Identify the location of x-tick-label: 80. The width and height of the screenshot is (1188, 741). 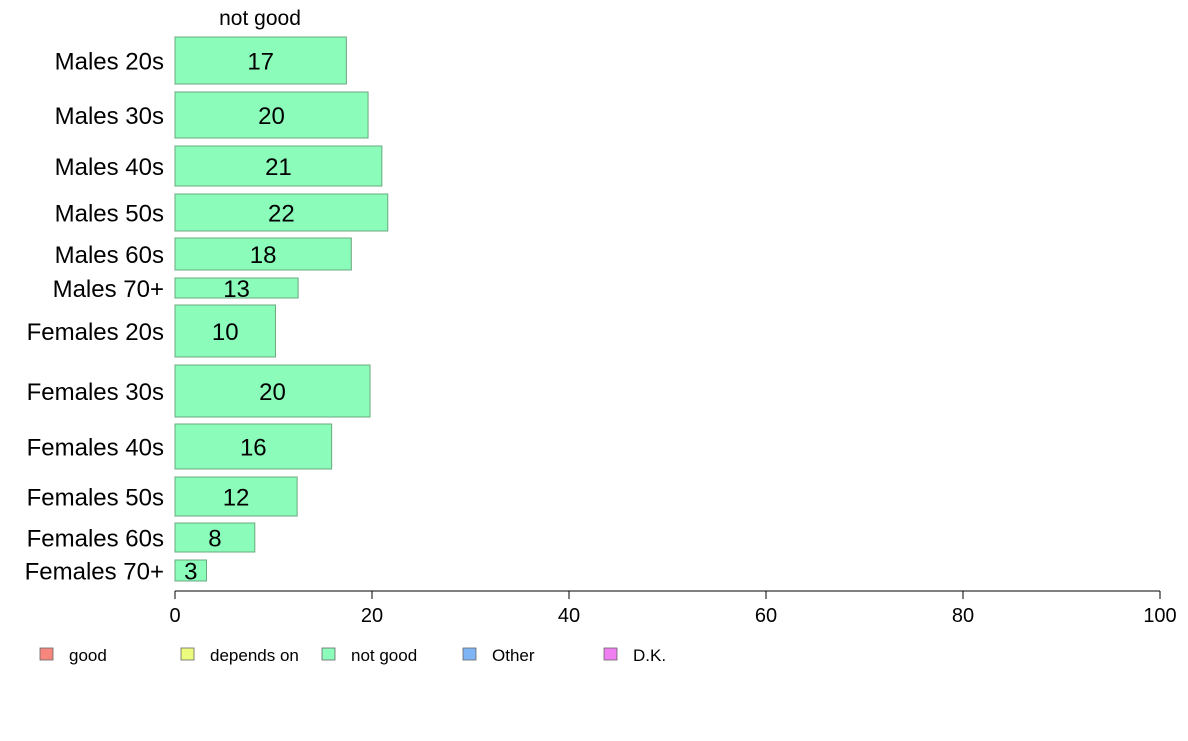
(963, 616).